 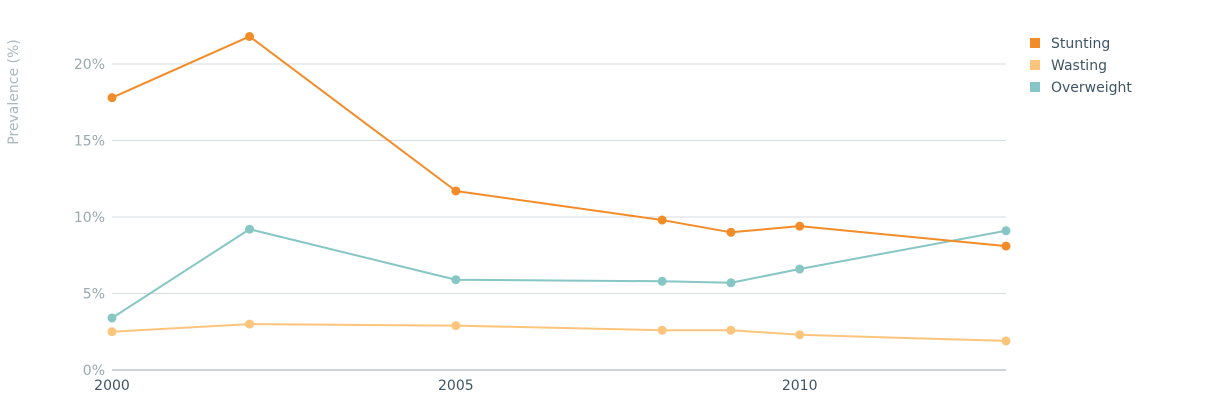 I want to click on y-tick-label: 15%, so click(x=89, y=142).